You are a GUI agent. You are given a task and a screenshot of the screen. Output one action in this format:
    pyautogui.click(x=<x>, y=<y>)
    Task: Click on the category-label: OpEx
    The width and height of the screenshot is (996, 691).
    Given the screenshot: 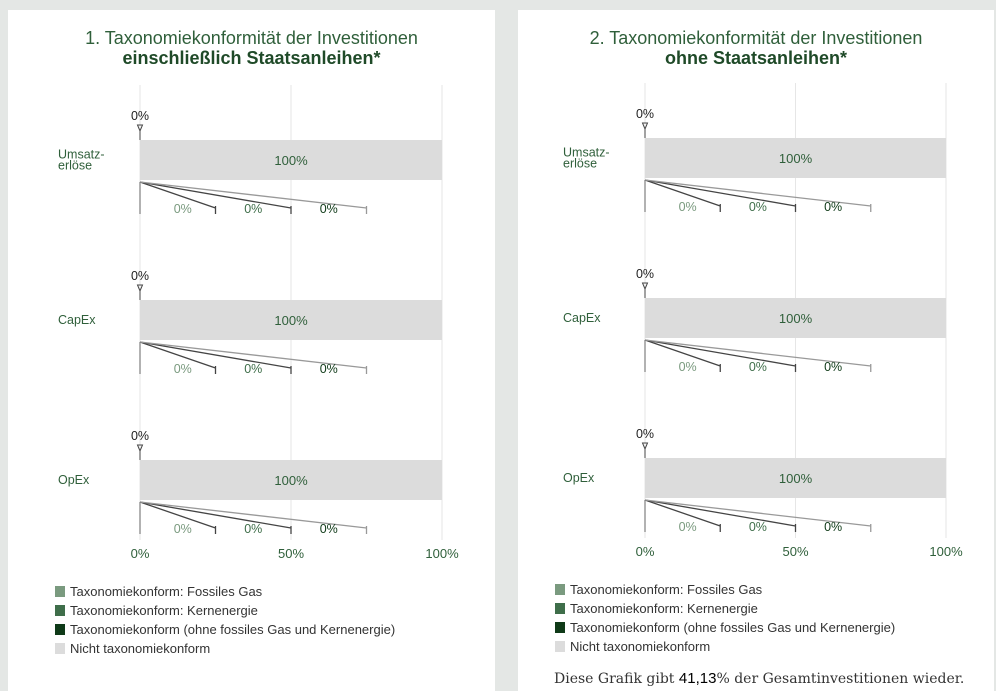 What is the action you would take?
    pyautogui.click(x=579, y=478)
    